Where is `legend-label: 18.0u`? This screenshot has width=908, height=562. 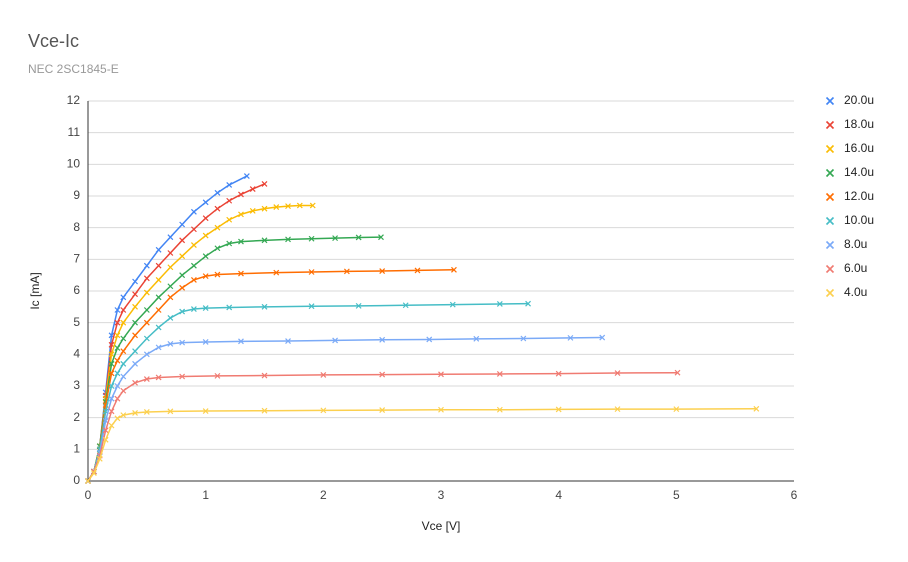
legend-label: 18.0u is located at coordinates (859, 124).